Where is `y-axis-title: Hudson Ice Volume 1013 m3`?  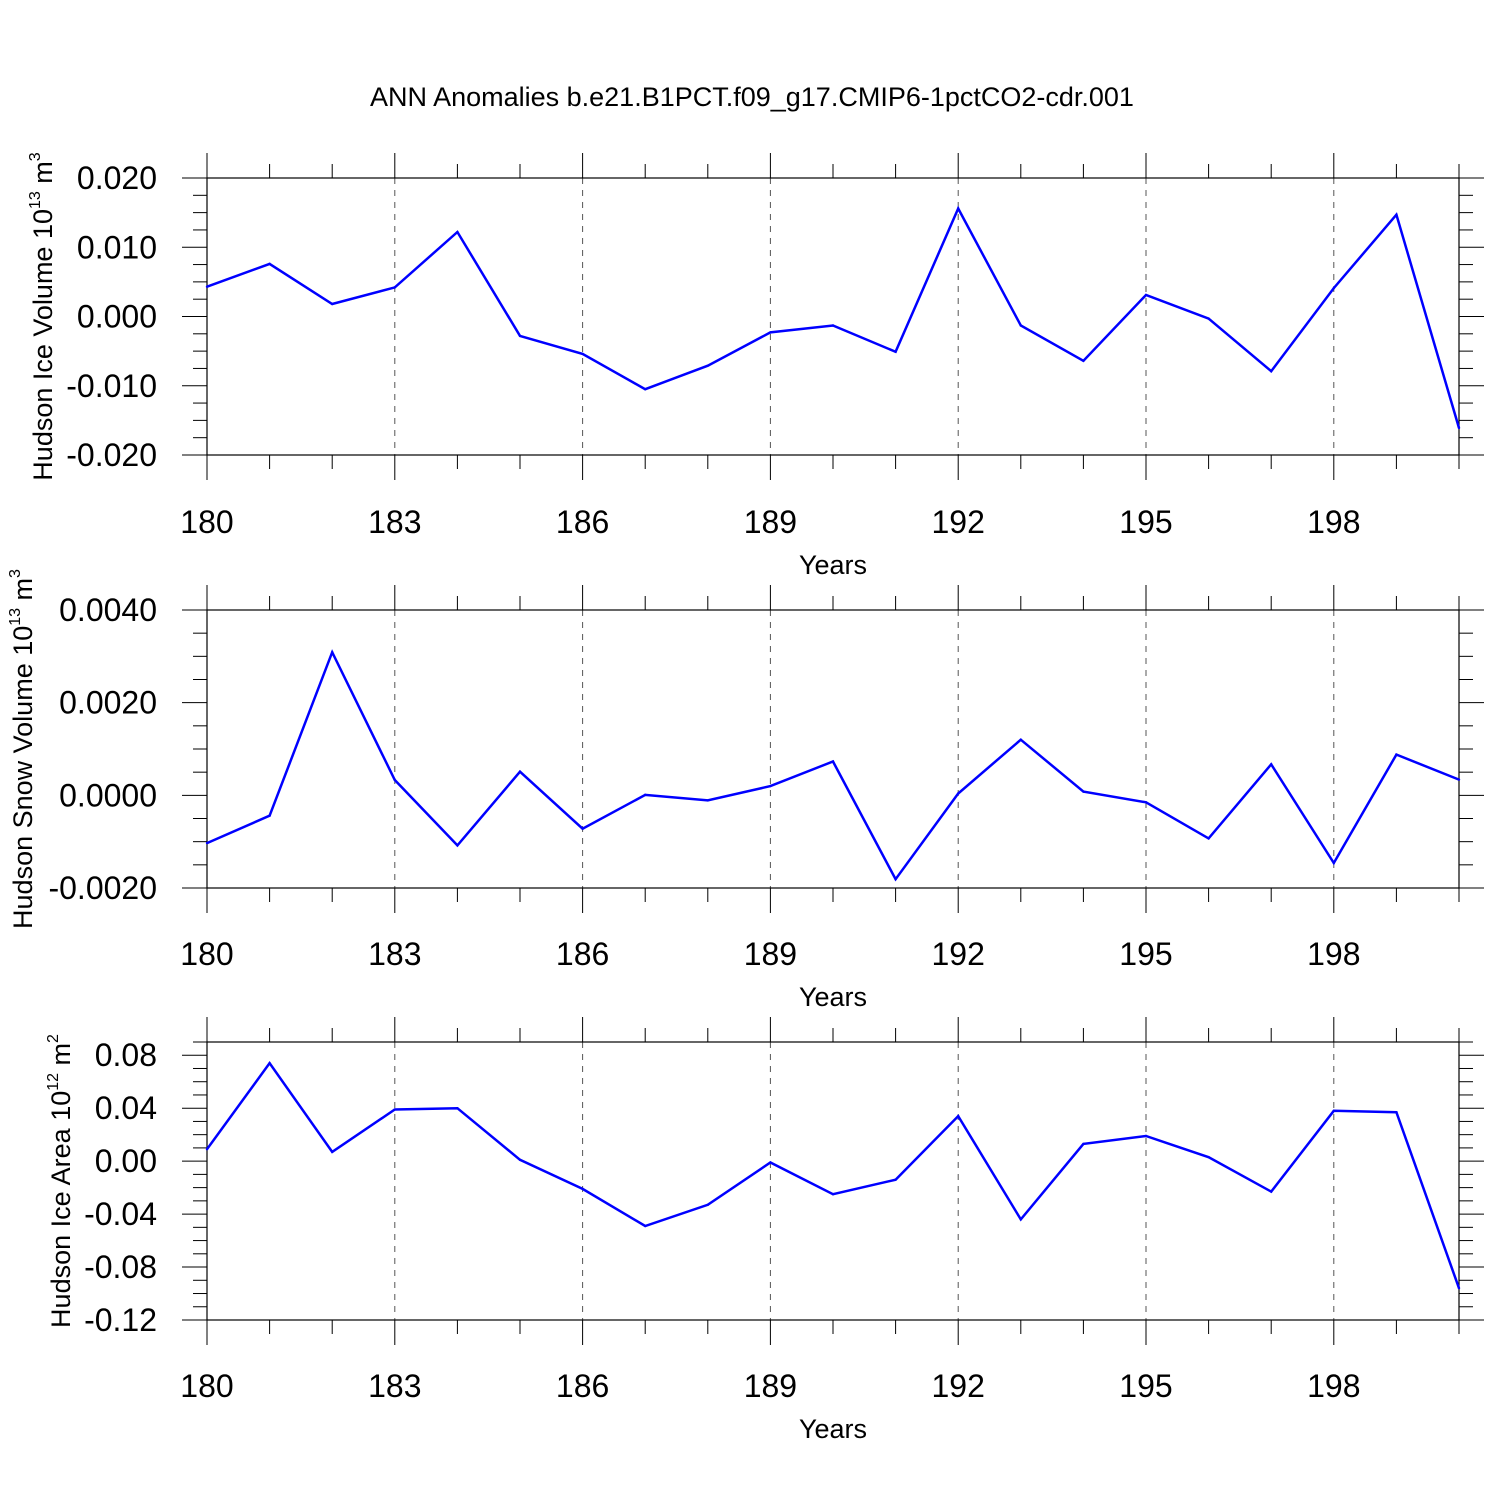 y-axis-title: Hudson Ice Volume 1013 m3 is located at coordinates (42, 316).